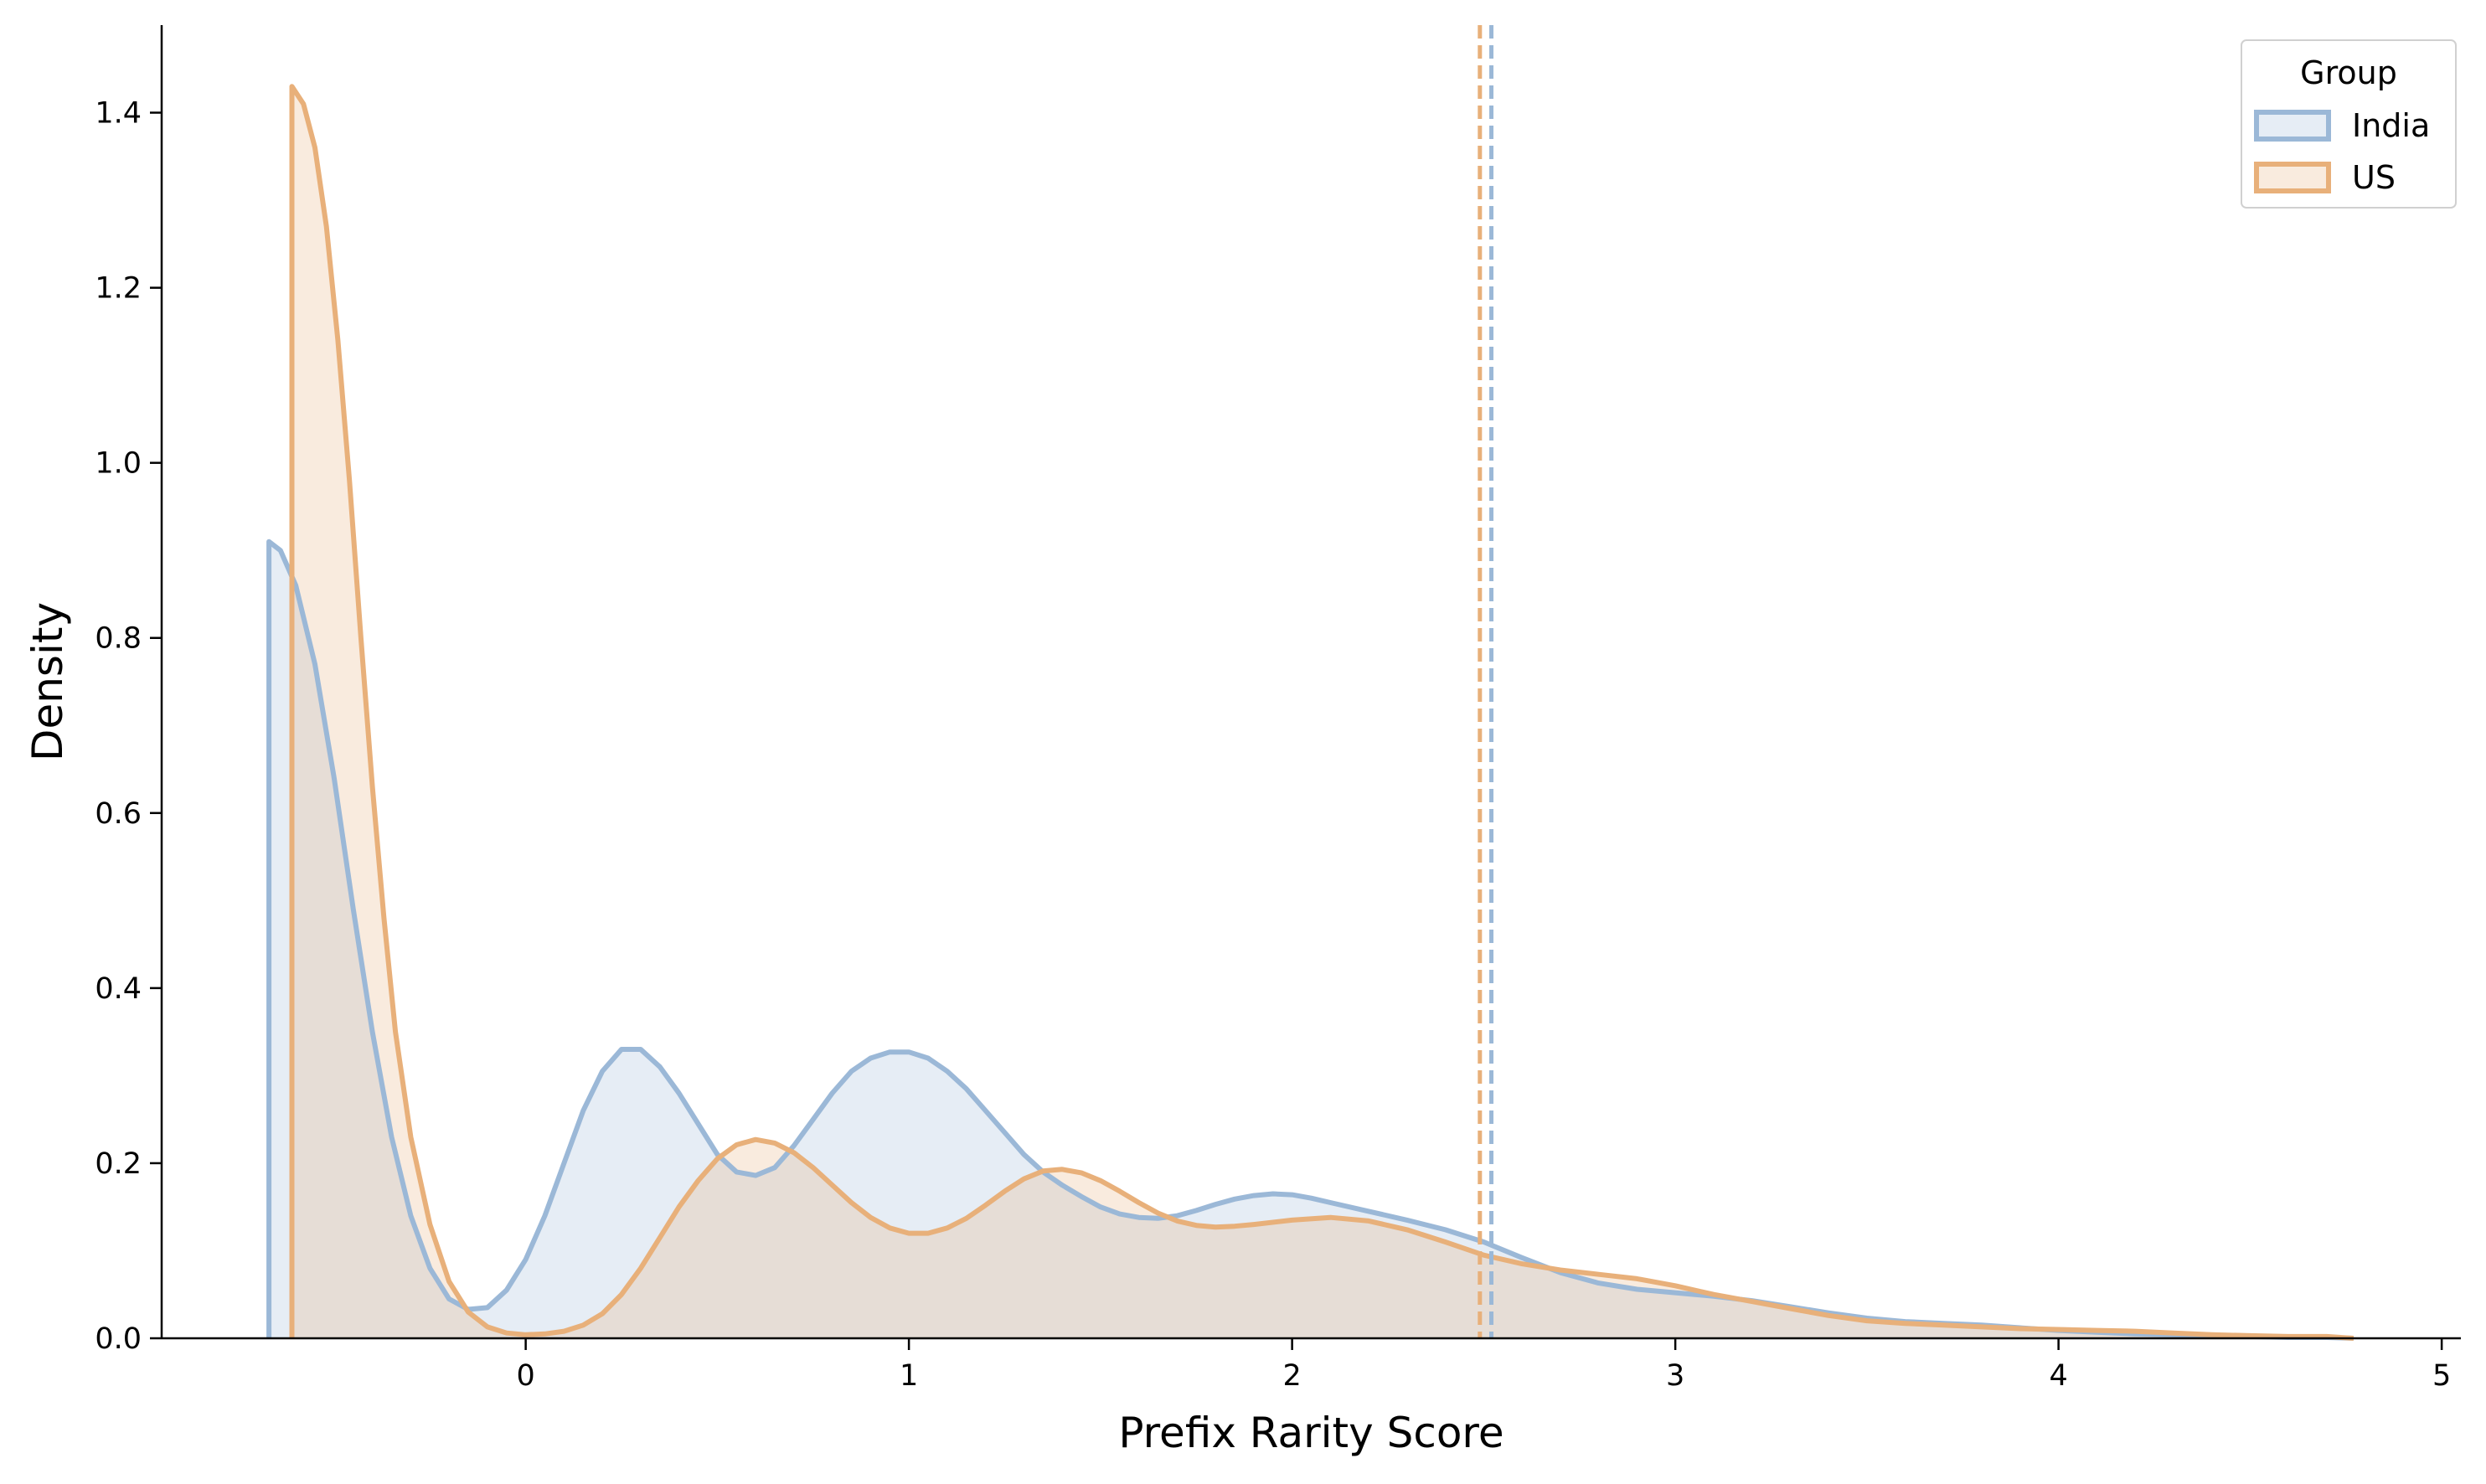 The image size is (2486, 1484). What do you see at coordinates (1291, 1376) in the screenshot?
I see `x-tick-label: 2` at bounding box center [1291, 1376].